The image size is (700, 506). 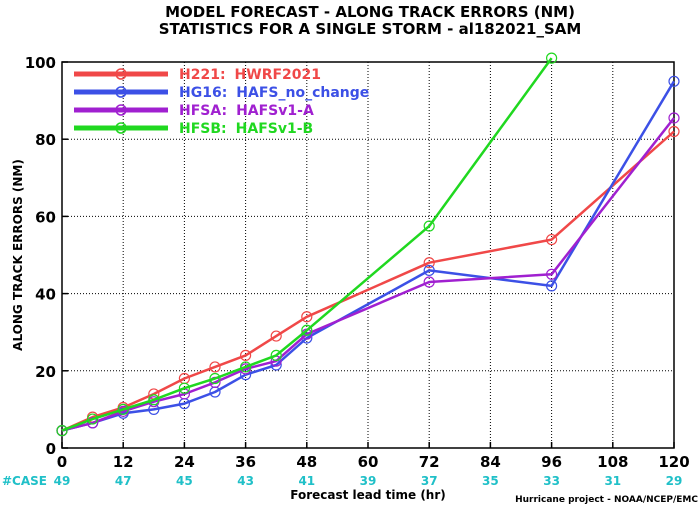 What do you see at coordinates (40, 63) in the screenshot?
I see `y-tick-label: 100` at bounding box center [40, 63].